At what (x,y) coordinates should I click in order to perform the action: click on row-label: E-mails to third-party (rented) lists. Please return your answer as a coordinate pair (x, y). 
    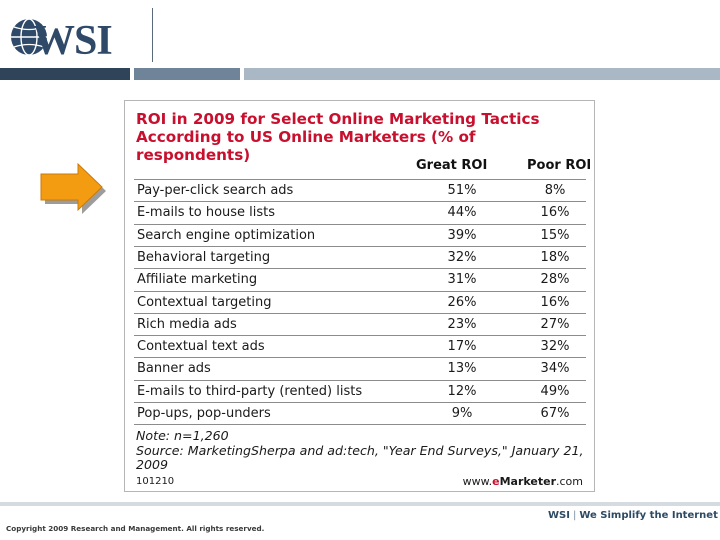
    Looking at the image, I should click on (250, 391).